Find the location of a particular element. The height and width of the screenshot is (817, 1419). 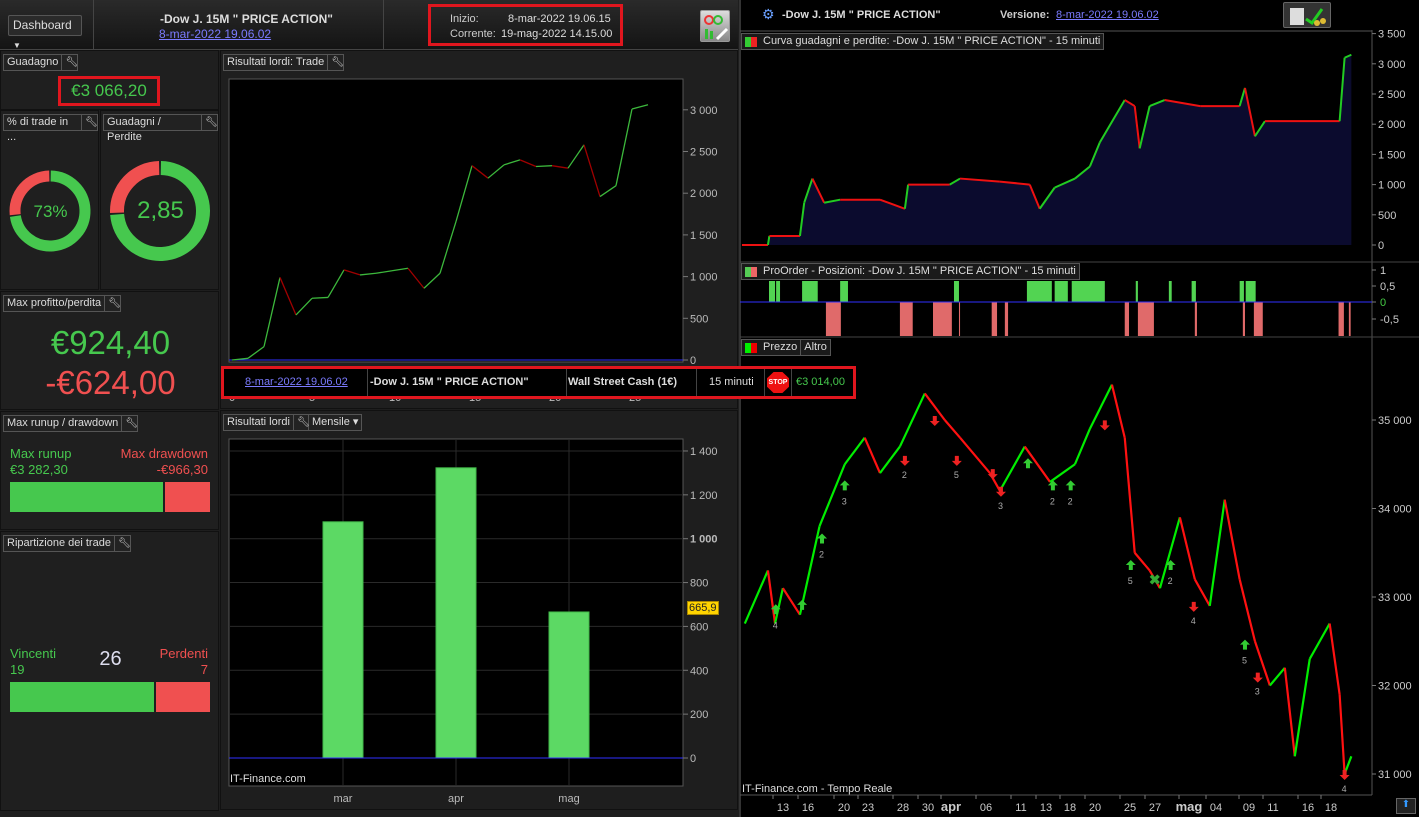

position-legend-icon is located at coordinates (751, 272).